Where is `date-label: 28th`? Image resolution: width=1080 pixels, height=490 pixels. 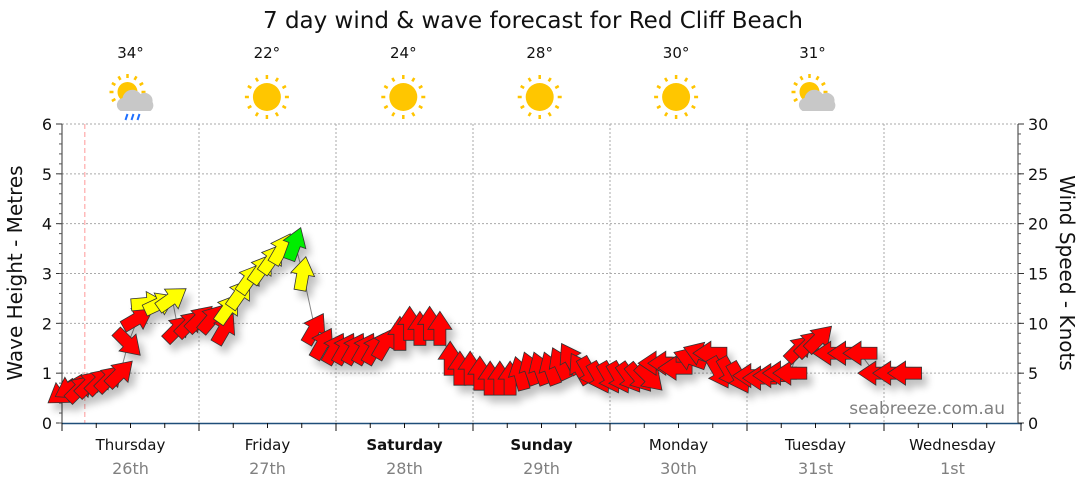 date-label: 28th is located at coordinates (404, 468).